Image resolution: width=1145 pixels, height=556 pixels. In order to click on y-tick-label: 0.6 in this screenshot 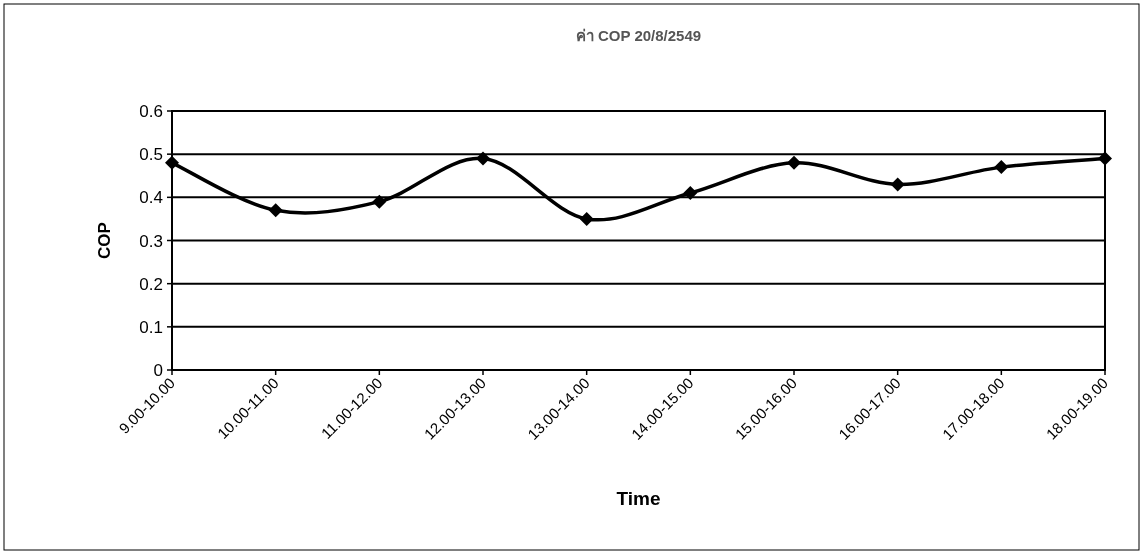, I will do `click(151, 111)`.